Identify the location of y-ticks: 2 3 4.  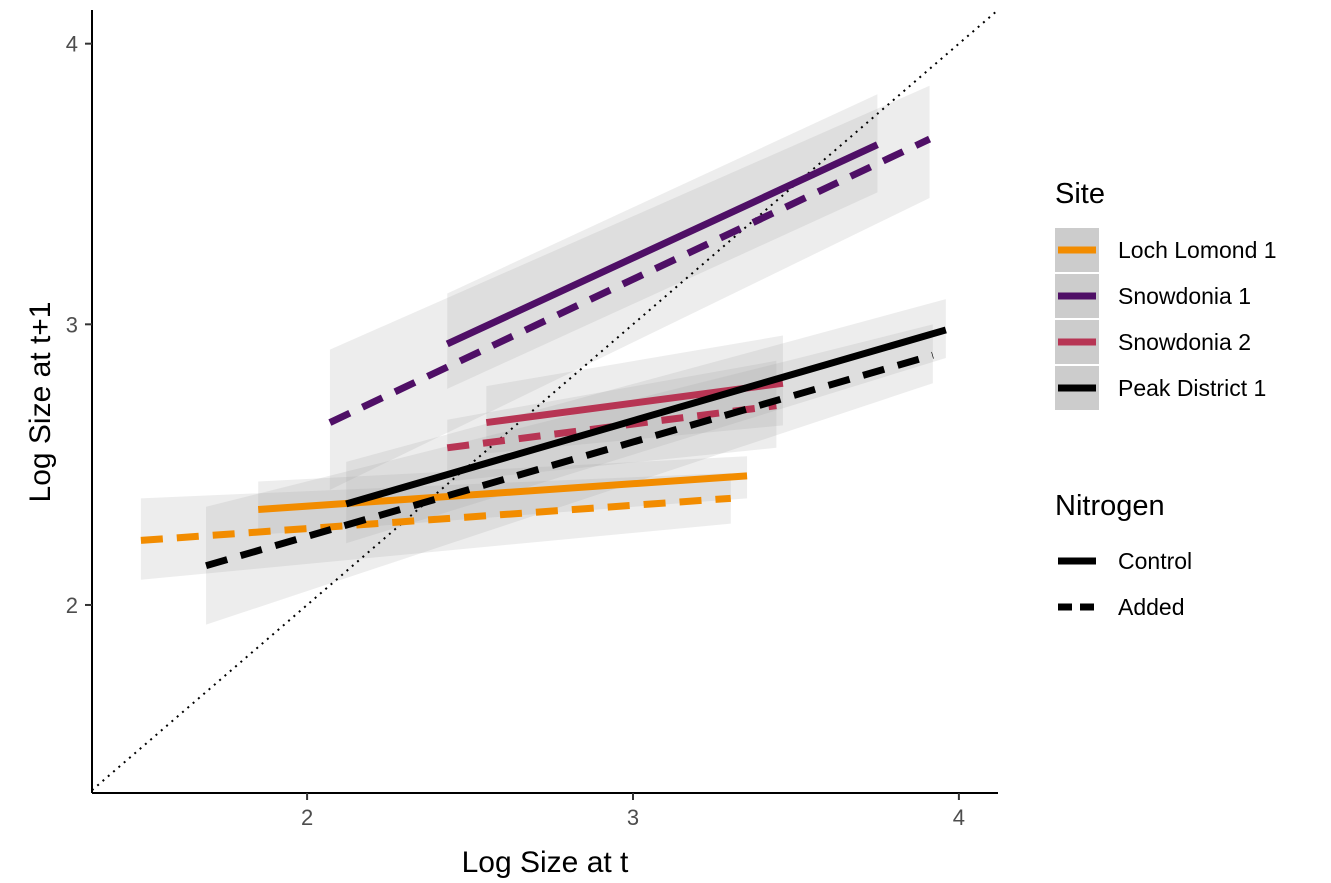
(79, 325).